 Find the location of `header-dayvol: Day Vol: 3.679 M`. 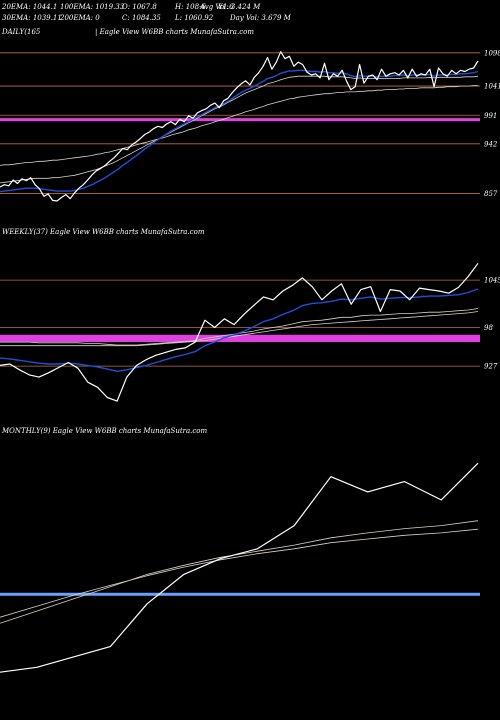

header-dayvol: Day Vol: 3.679 M is located at coordinates (260, 18).